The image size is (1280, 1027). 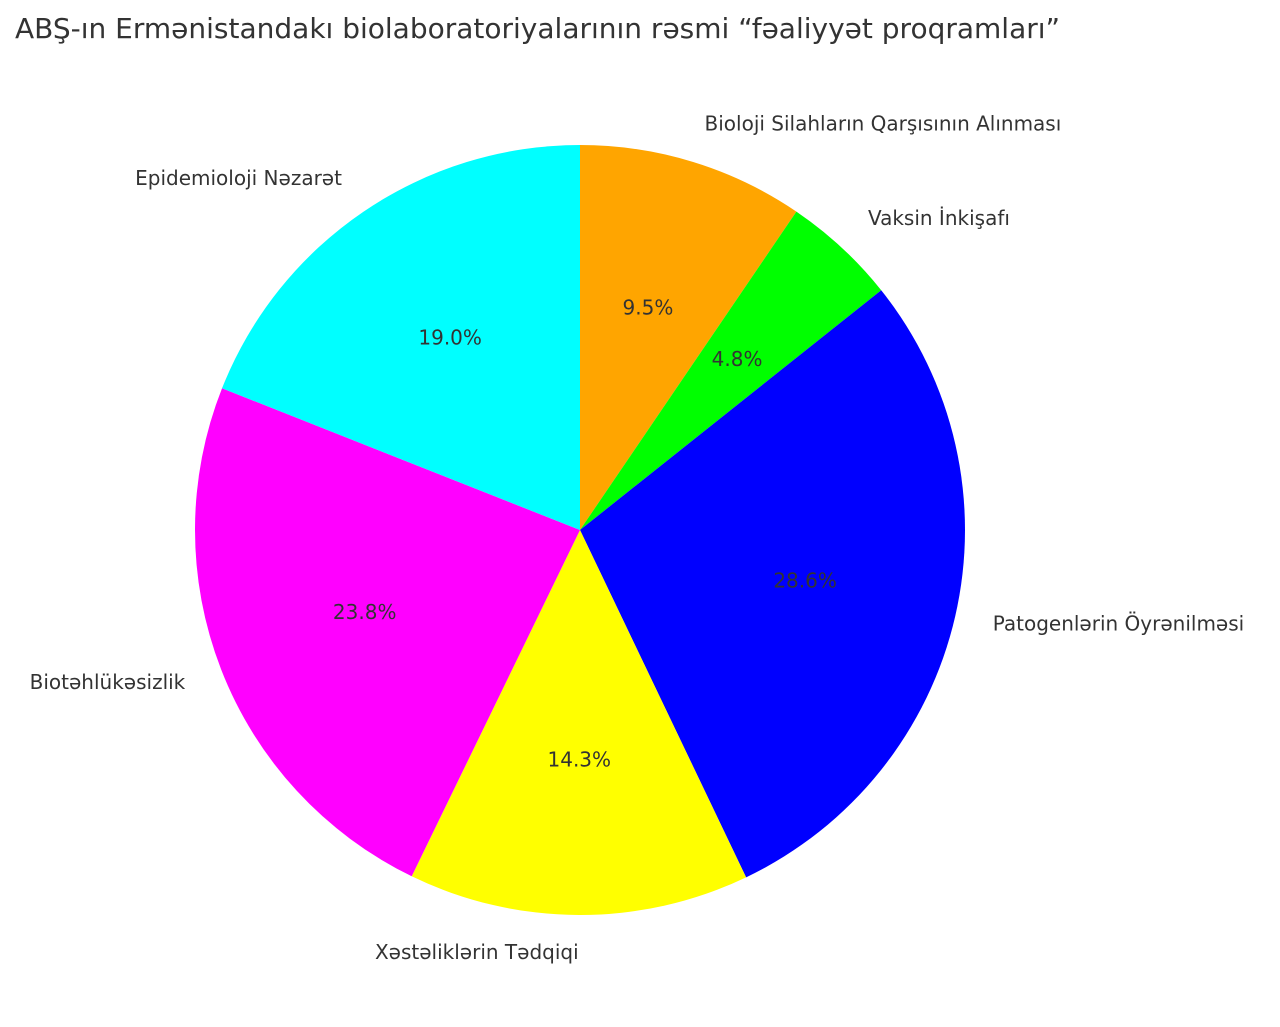 What do you see at coordinates (108, 682) in the screenshot?
I see `slice-label: Biotəhlükəsizlik` at bounding box center [108, 682].